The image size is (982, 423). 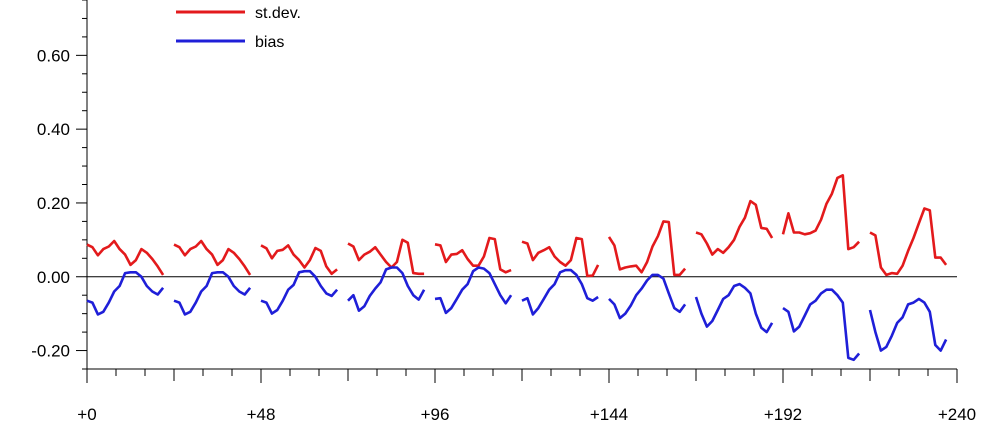 I want to click on y-axis-ticks: -0.20 0.00 0.20 0.40 0.60, so click(x=59, y=185).